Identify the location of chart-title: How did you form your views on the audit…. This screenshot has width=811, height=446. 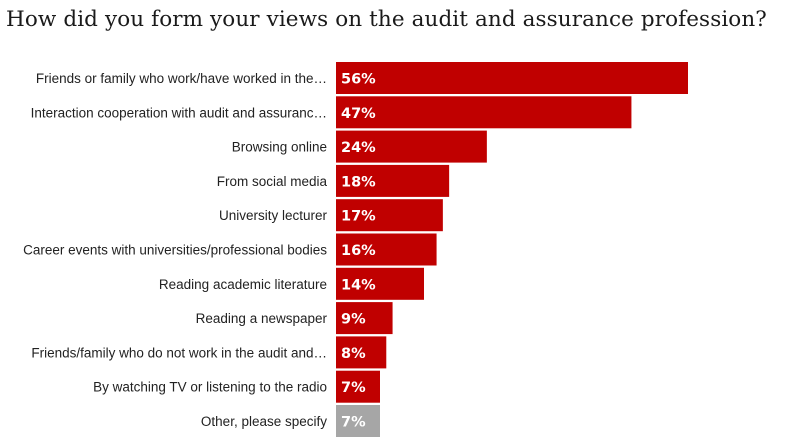
(386, 19).